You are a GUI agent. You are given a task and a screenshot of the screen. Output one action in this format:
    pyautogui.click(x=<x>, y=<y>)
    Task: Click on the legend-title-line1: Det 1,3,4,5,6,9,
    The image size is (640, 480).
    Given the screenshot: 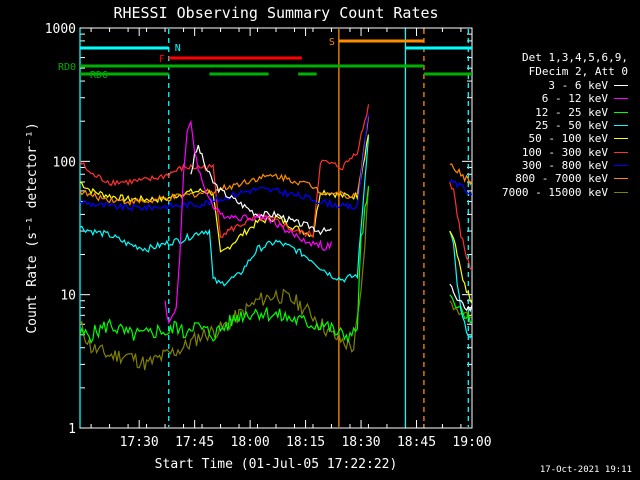 What is the action you would take?
    pyautogui.click(x=575, y=57)
    